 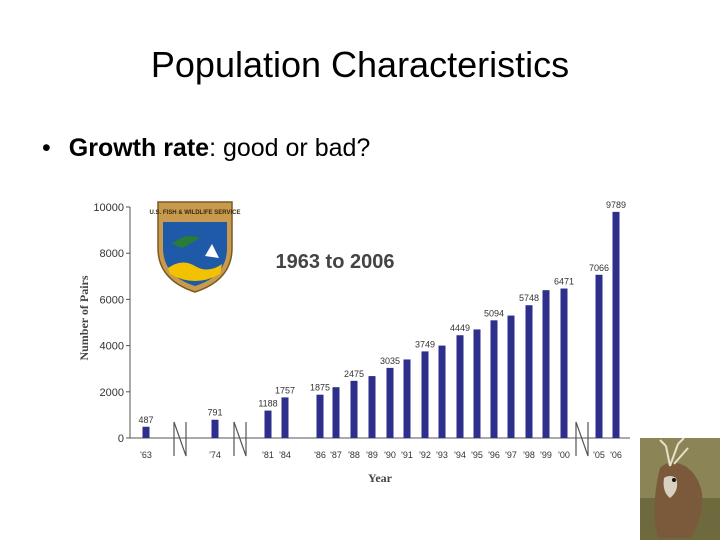 What do you see at coordinates (290, 148) in the screenshot?
I see `bullet-text: : good or bad?` at bounding box center [290, 148].